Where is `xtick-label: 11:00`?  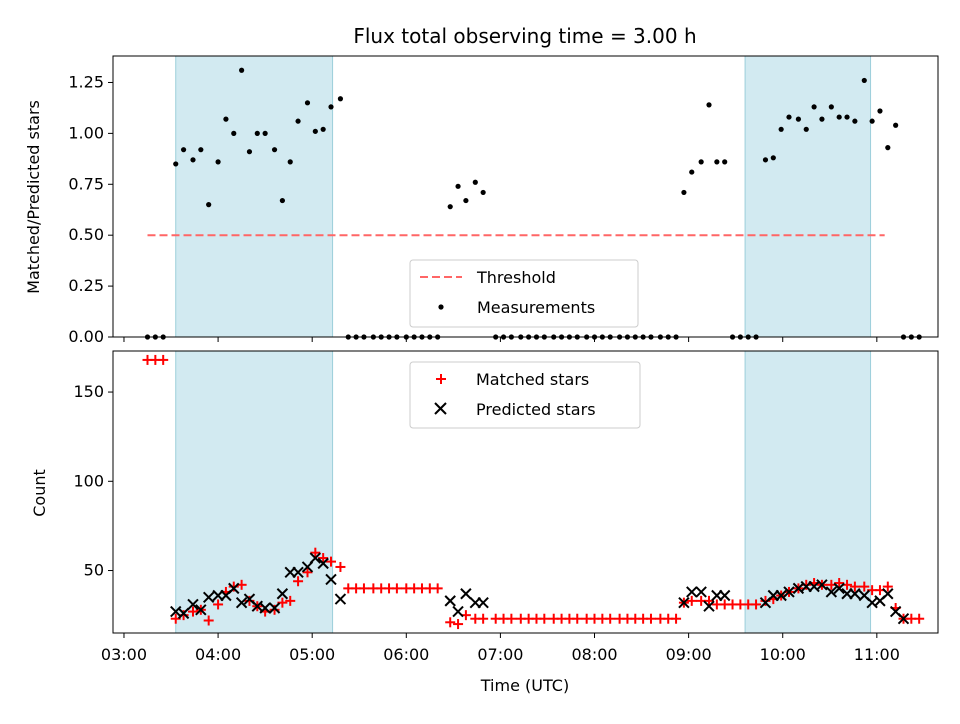 xtick-label: 11:00 is located at coordinates (877, 654).